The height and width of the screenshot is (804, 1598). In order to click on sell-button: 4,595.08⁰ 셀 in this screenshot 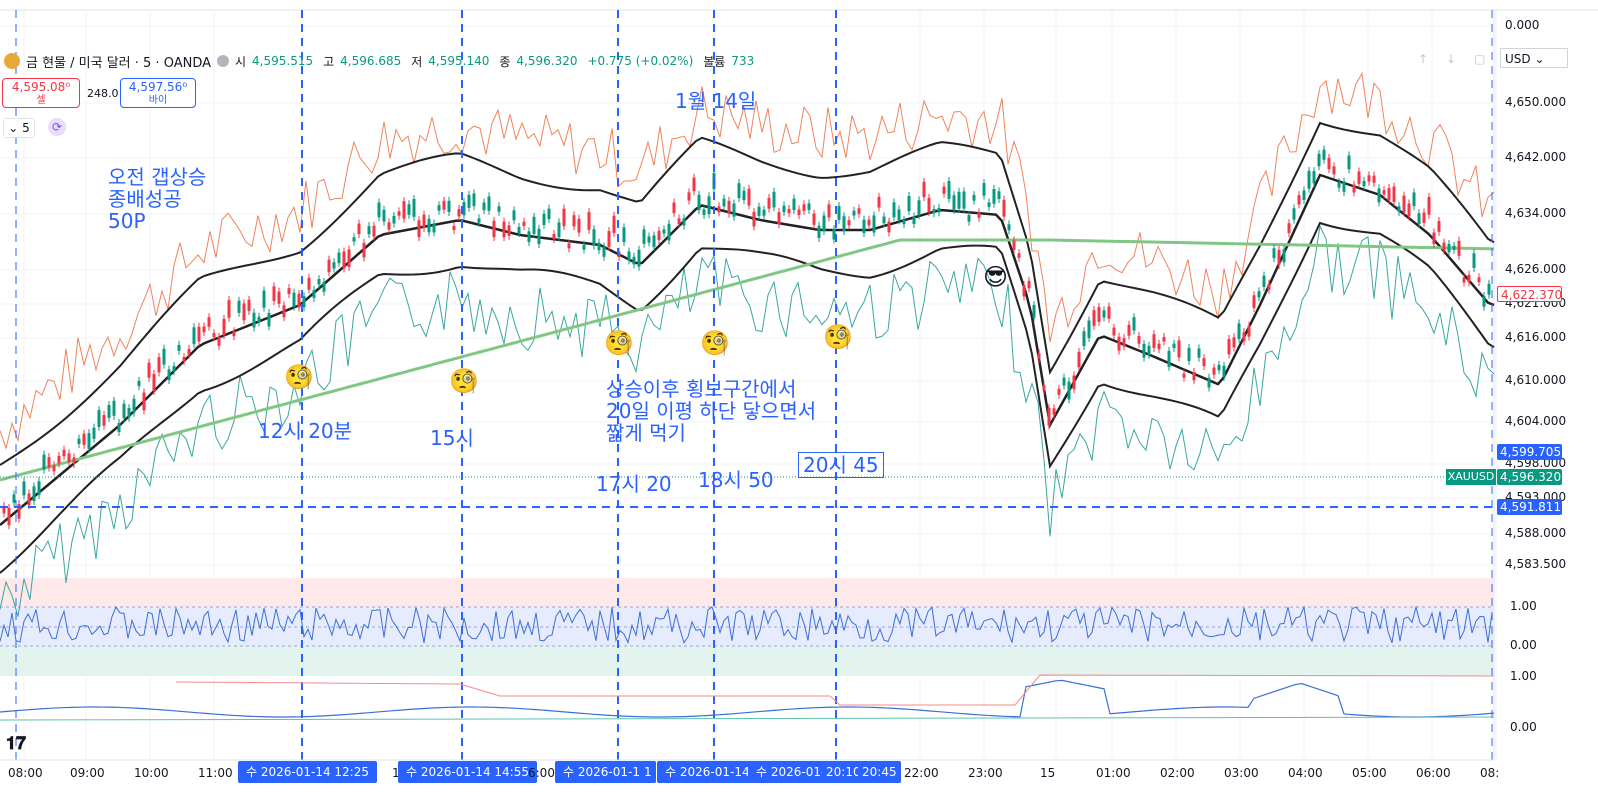, I will do `click(41, 93)`.